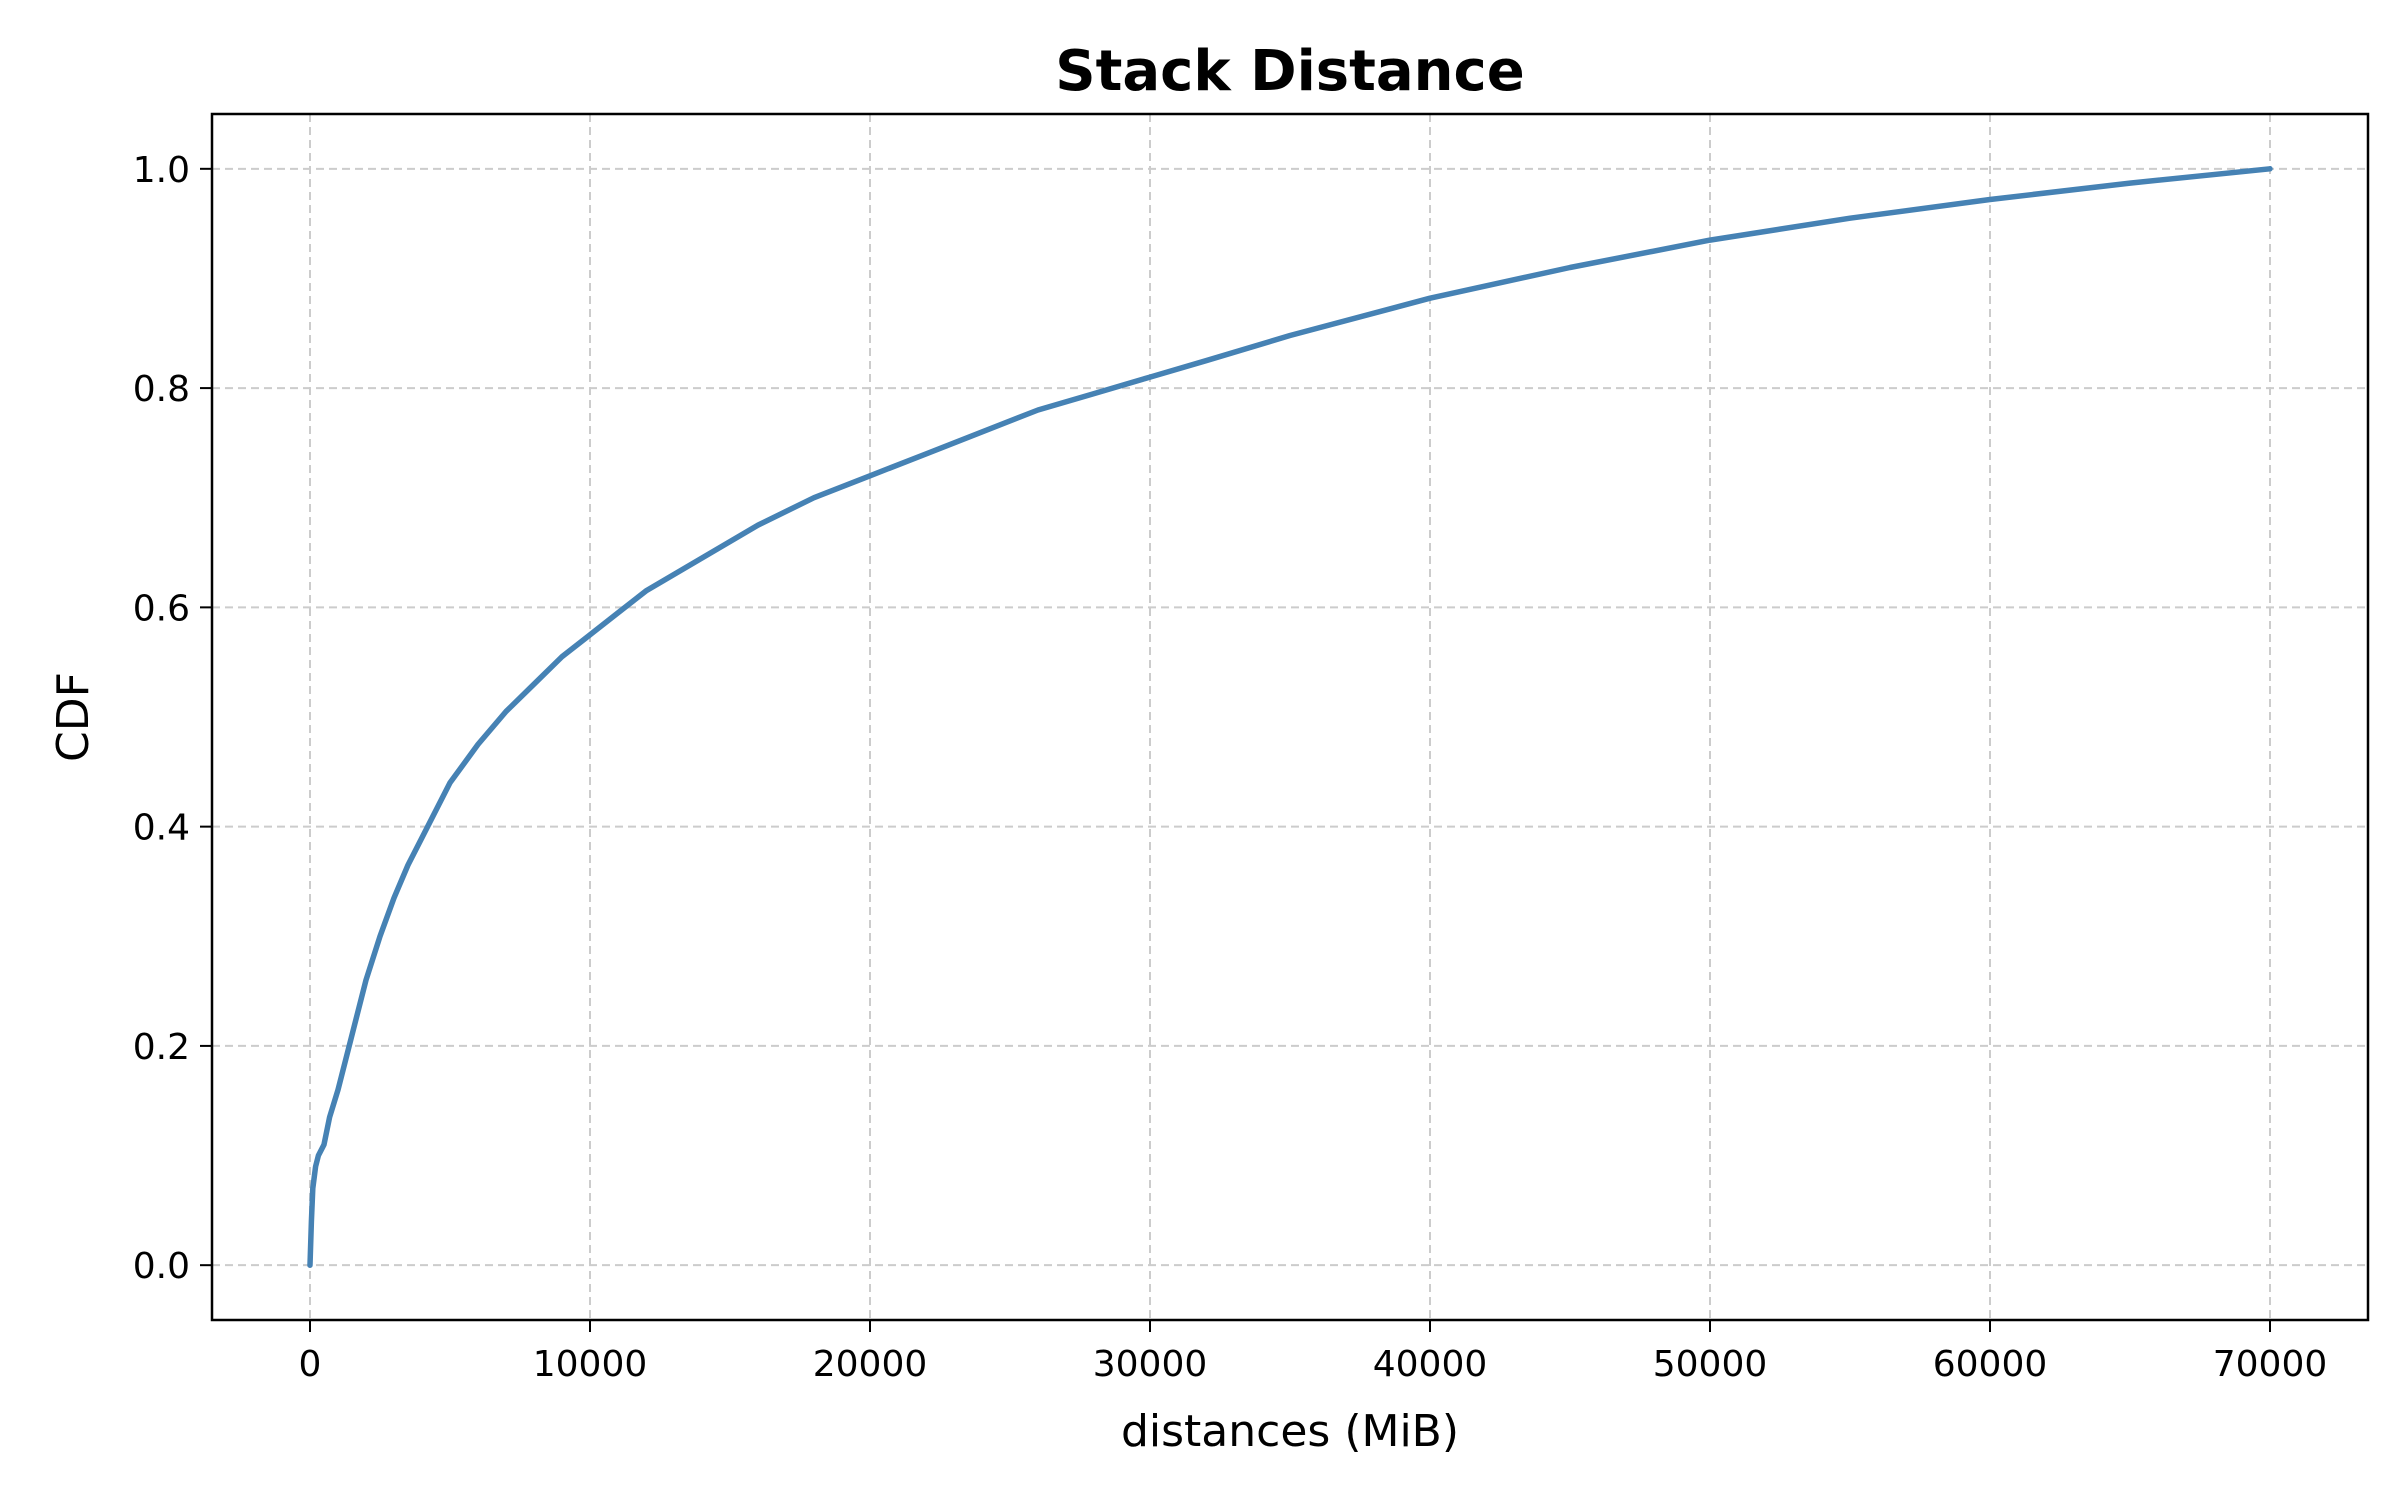  What do you see at coordinates (73, 717) in the screenshot?
I see `y-axis-label: CDF` at bounding box center [73, 717].